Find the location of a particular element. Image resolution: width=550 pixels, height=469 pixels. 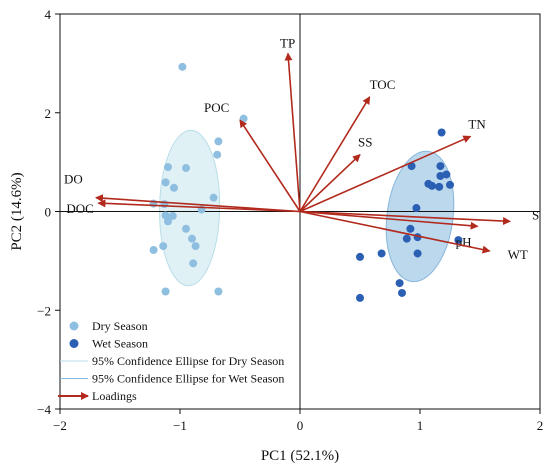

y-tick-label: 2 is located at coordinates (48, 113).